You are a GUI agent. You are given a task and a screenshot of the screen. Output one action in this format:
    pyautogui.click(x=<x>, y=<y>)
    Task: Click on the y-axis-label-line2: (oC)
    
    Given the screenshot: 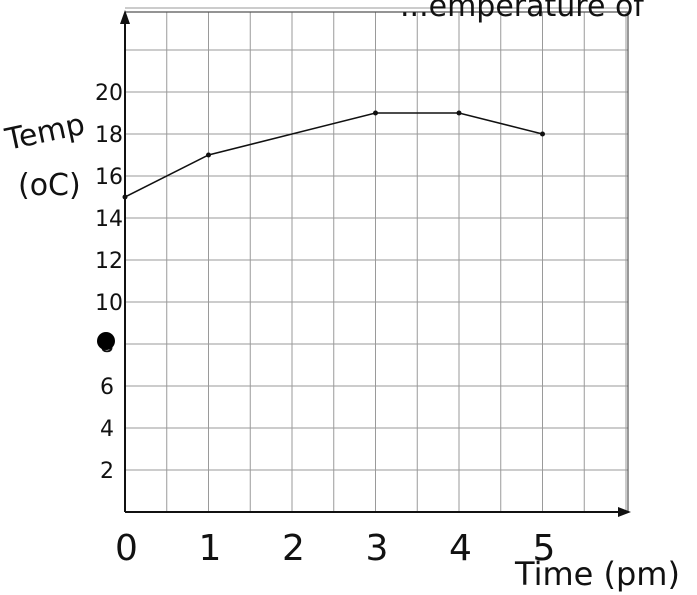 What is the action you would take?
    pyautogui.click(x=49, y=185)
    